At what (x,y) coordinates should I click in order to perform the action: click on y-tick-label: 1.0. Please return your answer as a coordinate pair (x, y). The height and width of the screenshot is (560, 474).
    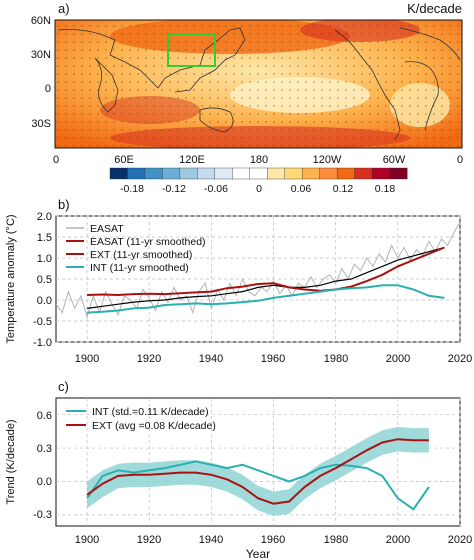
    Looking at the image, I should click on (44, 259).